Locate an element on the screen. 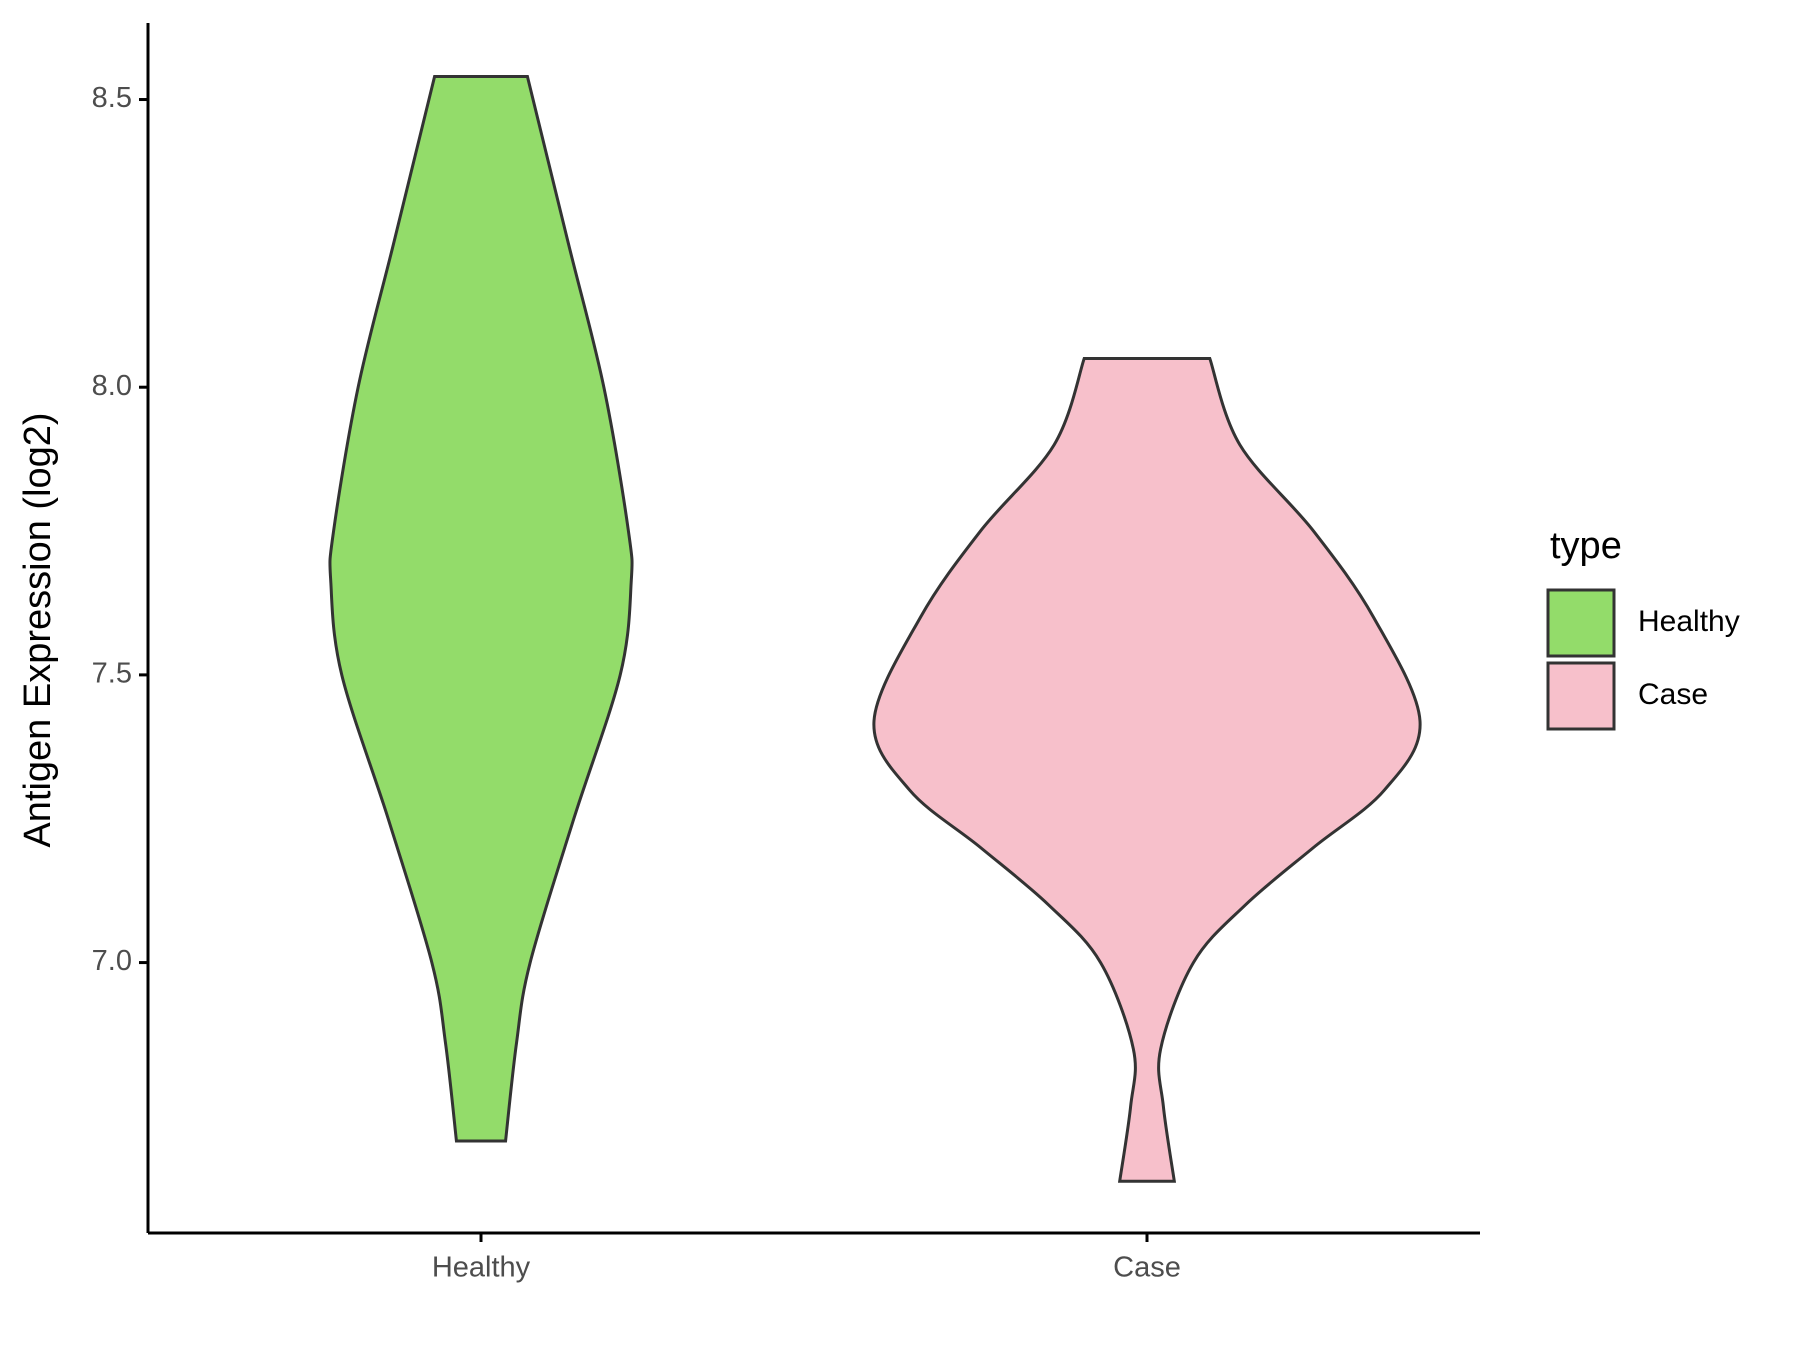 Image resolution: width=1800 pixels, height=1350 pixels. y-axis-title: Antigen Expression (log2) is located at coordinates (38, 629).